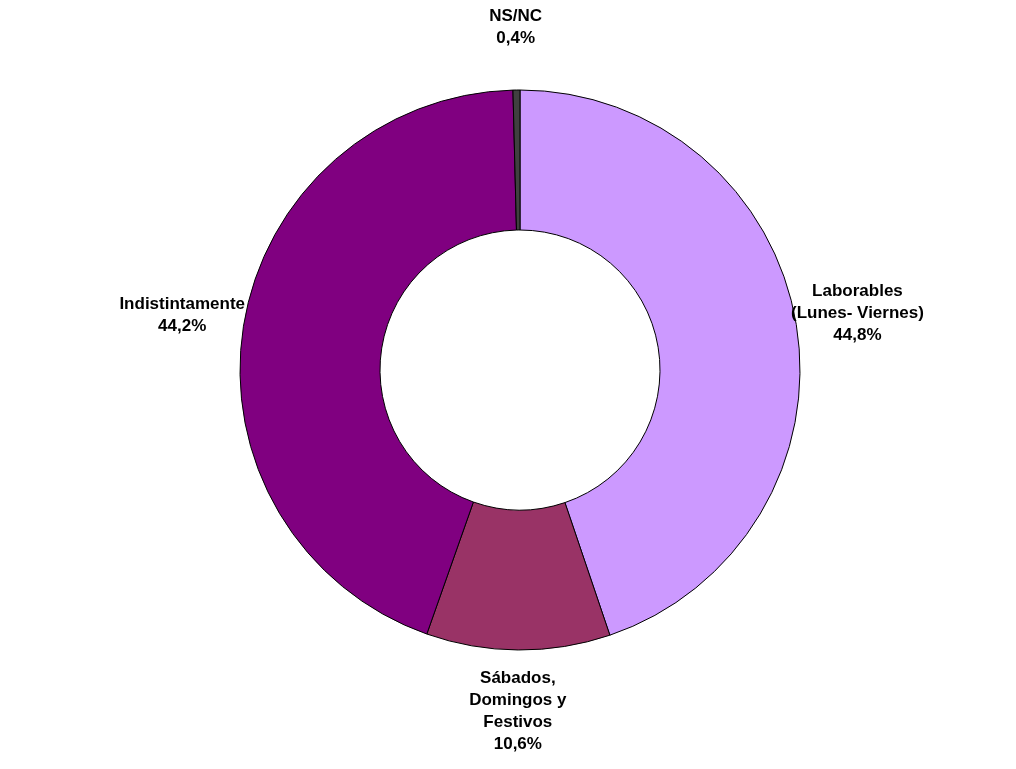 The width and height of the screenshot is (1016, 769). What do you see at coordinates (182, 304) in the screenshot?
I see `slice-label: Indistintamente` at bounding box center [182, 304].